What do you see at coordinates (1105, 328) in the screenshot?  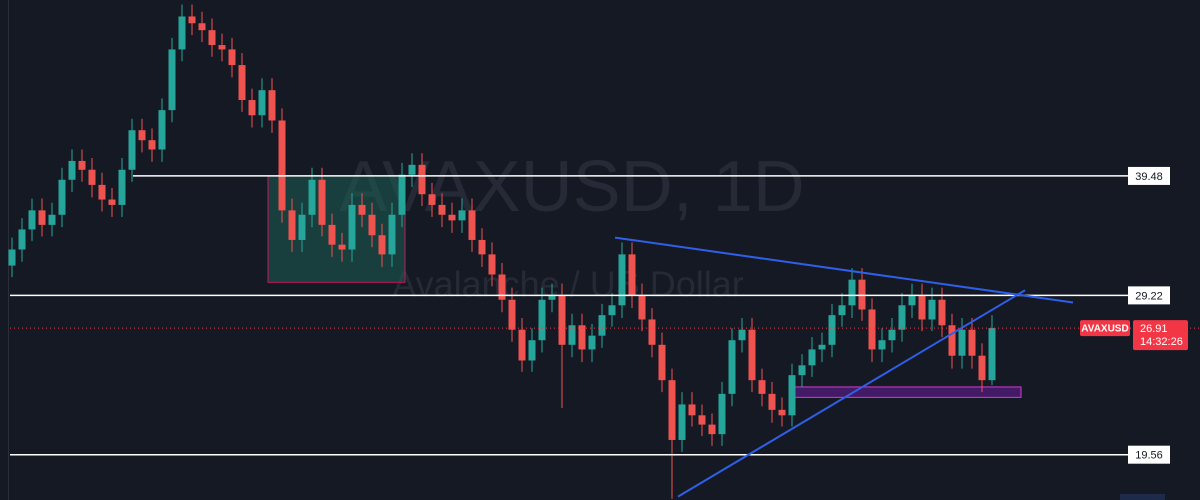 I see `symbol-label-box` at bounding box center [1105, 328].